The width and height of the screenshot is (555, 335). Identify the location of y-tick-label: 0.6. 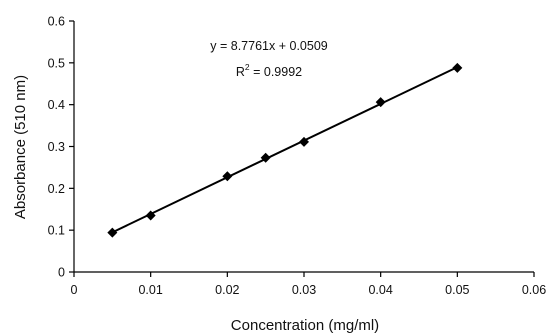
(56, 22).